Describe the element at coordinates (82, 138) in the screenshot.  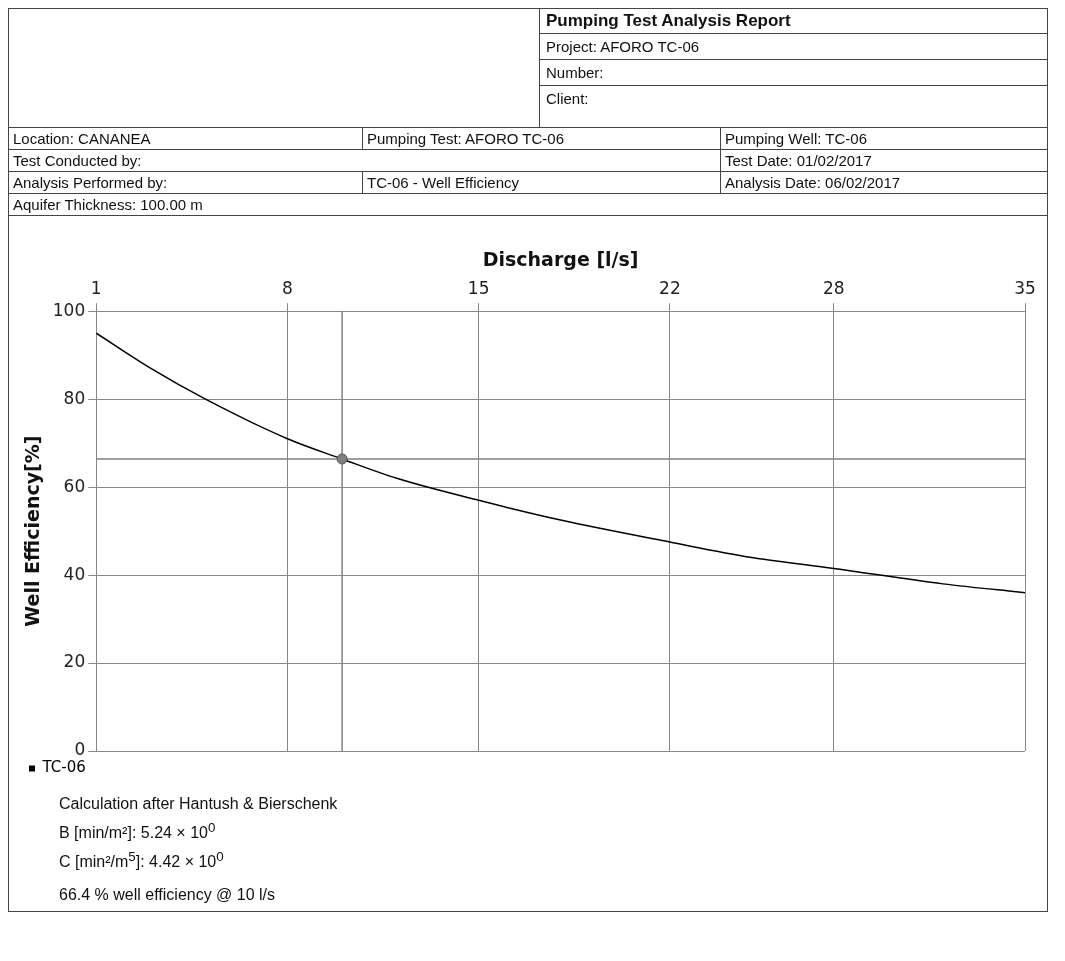
I see `text: Location: CANANEA` at that location.